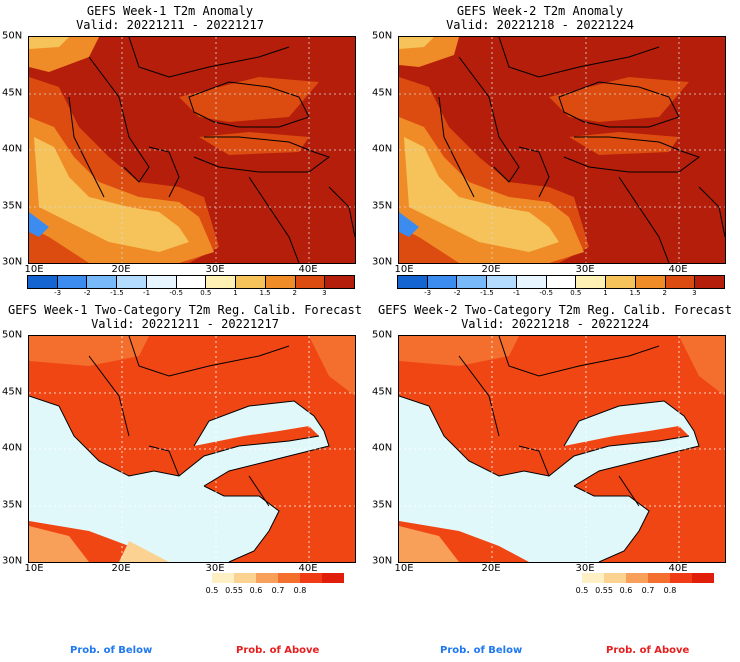 The width and height of the screenshot is (740, 662). What do you see at coordinates (517, 293) in the screenshot?
I see `anomaly-colorbar-tick-label: -1` at bounding box center [517, 293].